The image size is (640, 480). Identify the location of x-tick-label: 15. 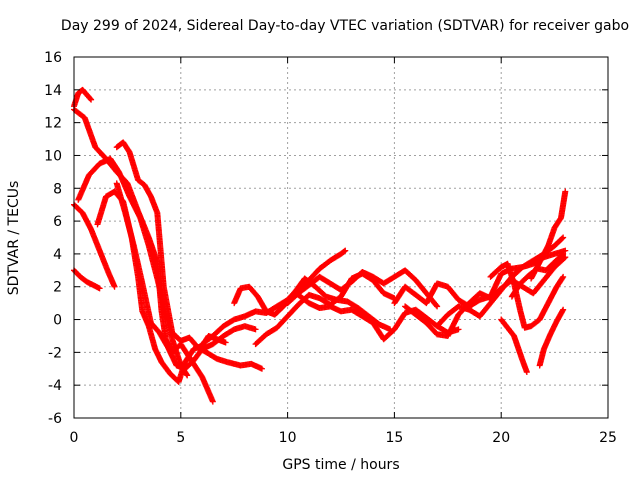
(394, 438).